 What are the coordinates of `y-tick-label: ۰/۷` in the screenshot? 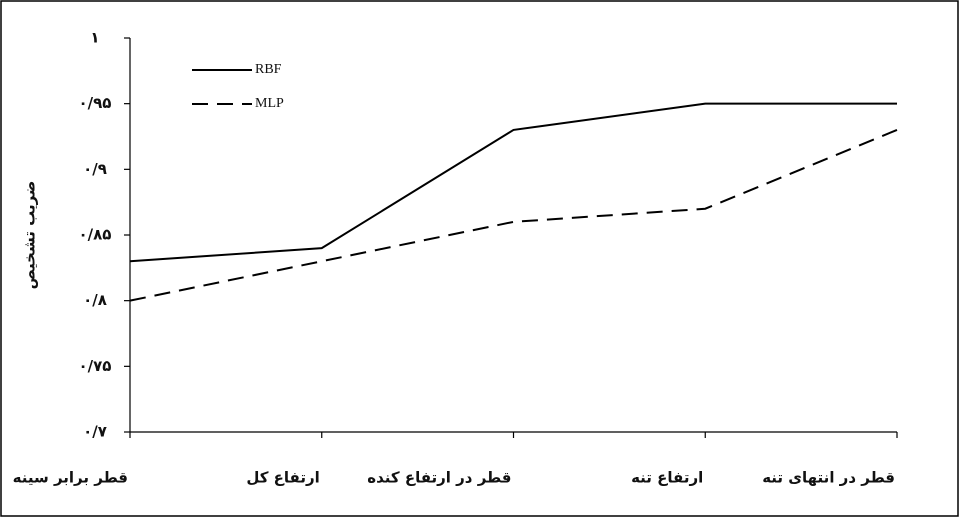 It's located at (95, 432).